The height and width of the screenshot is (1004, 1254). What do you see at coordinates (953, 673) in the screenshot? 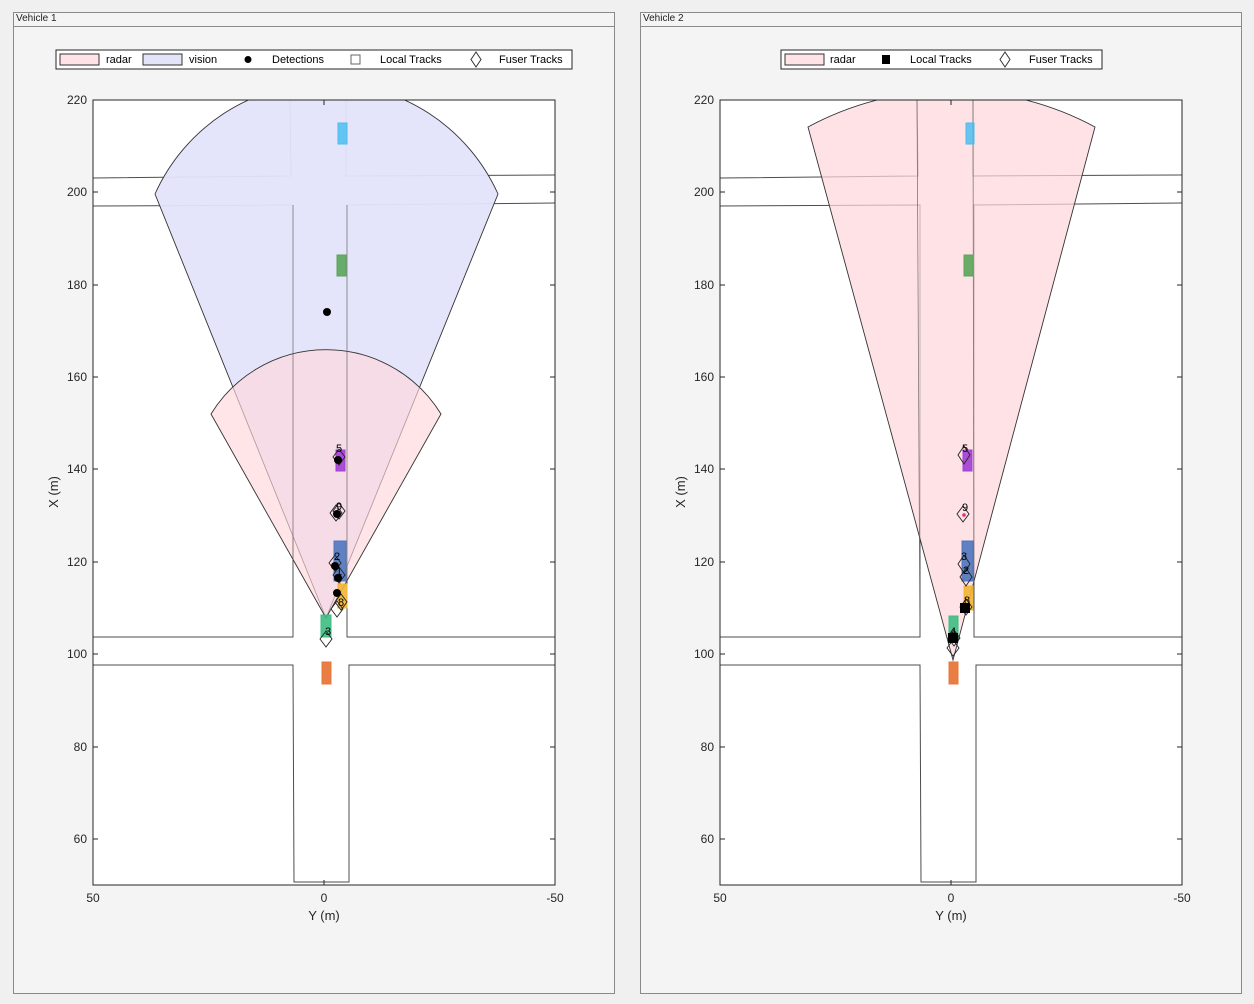
I see `vehicle-orange-ego` at bounding box center [953, 673].